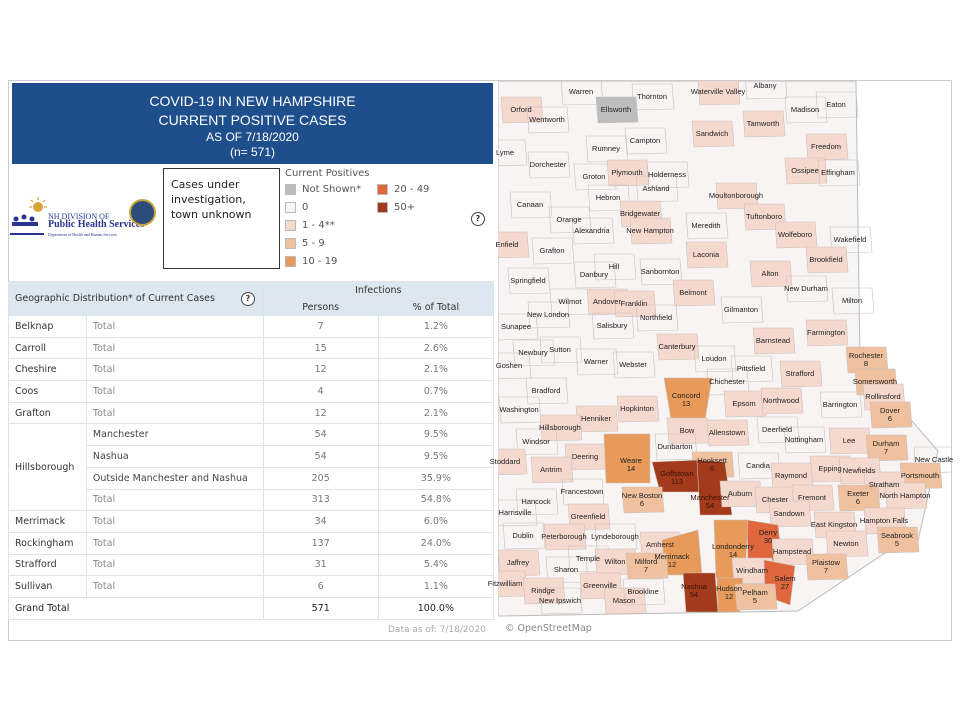 The image size is (960, 720). I want to click on town-label: Dublin, so click(522, 536).